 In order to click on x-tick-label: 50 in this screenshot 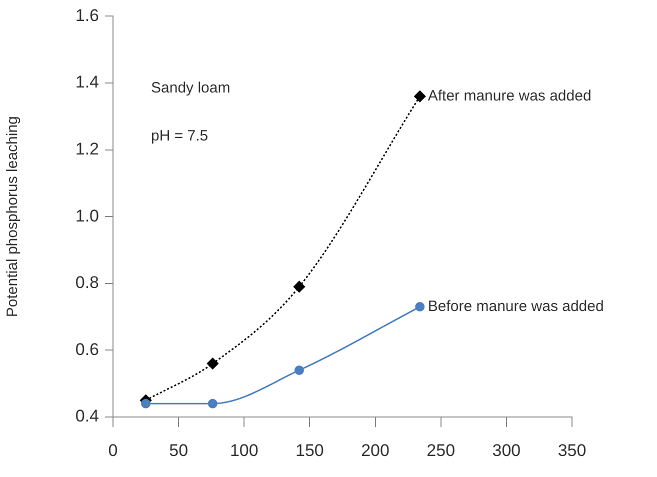, I will do `click(178, 450)`.